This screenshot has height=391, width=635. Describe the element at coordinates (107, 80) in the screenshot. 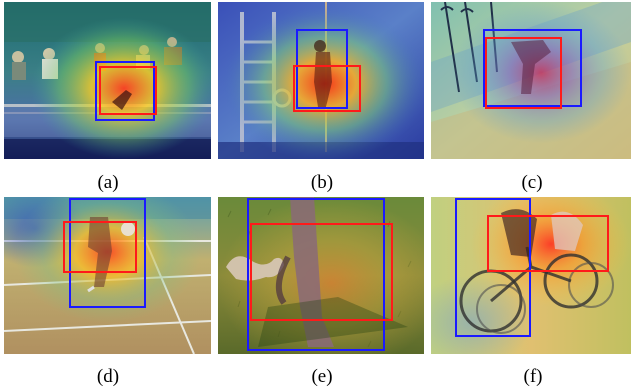

I see `panel-a-image` at that location.